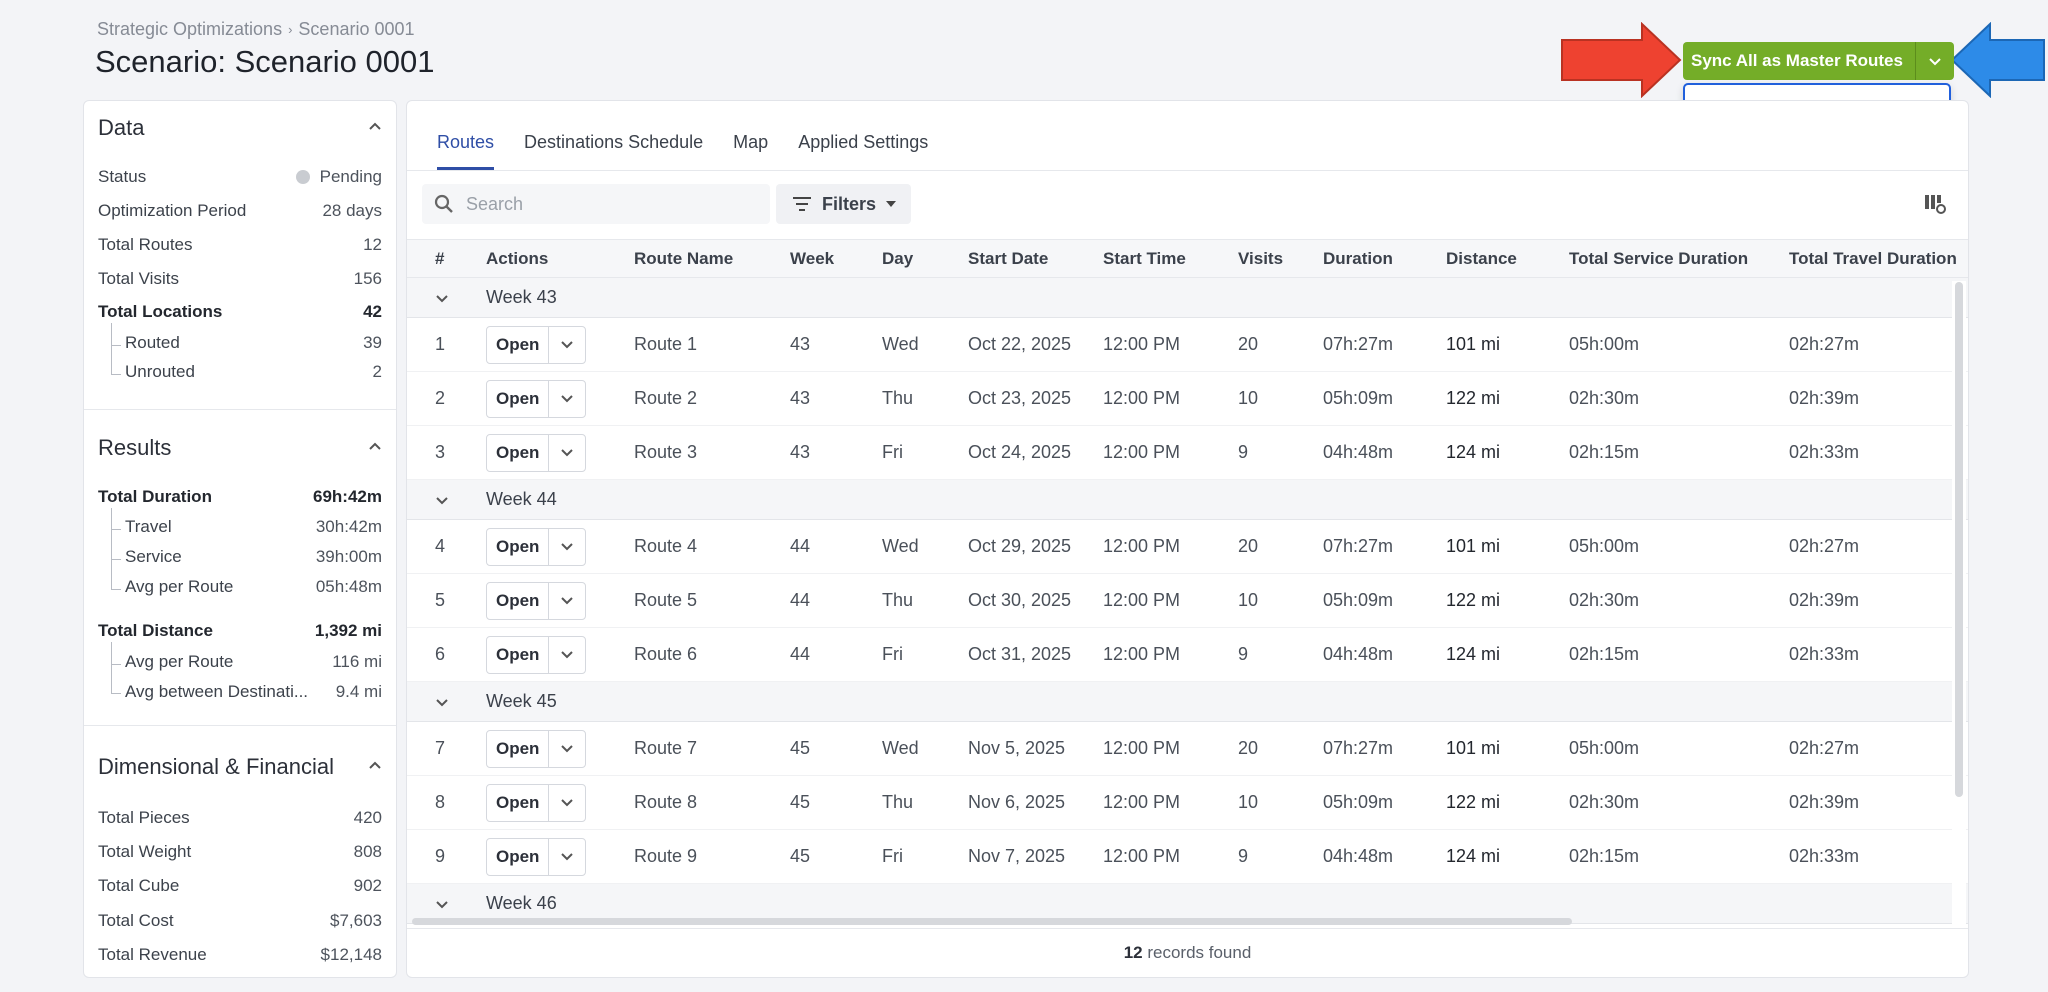 The image size is (2048, 992). Describe the element at coordinates (836, 258) in the screenshot. I see `column-header: Week` at that location.